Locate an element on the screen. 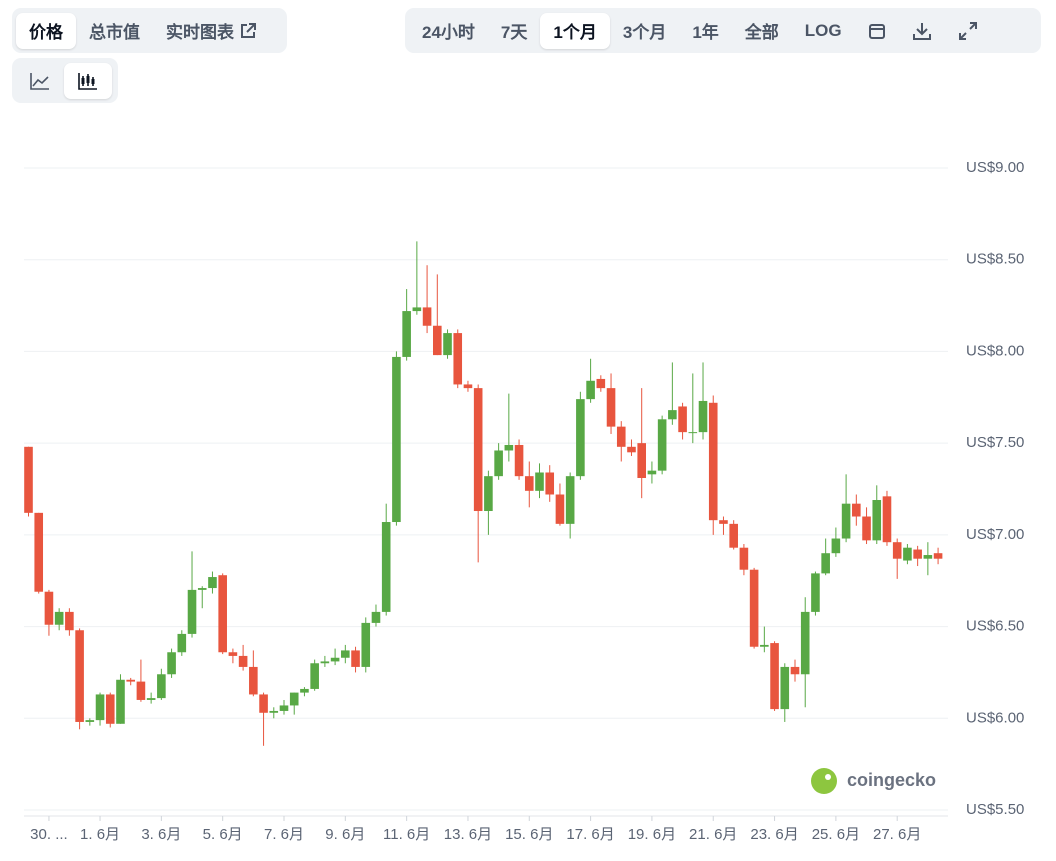  tab: 价格 is located at coordinates (46, 30).